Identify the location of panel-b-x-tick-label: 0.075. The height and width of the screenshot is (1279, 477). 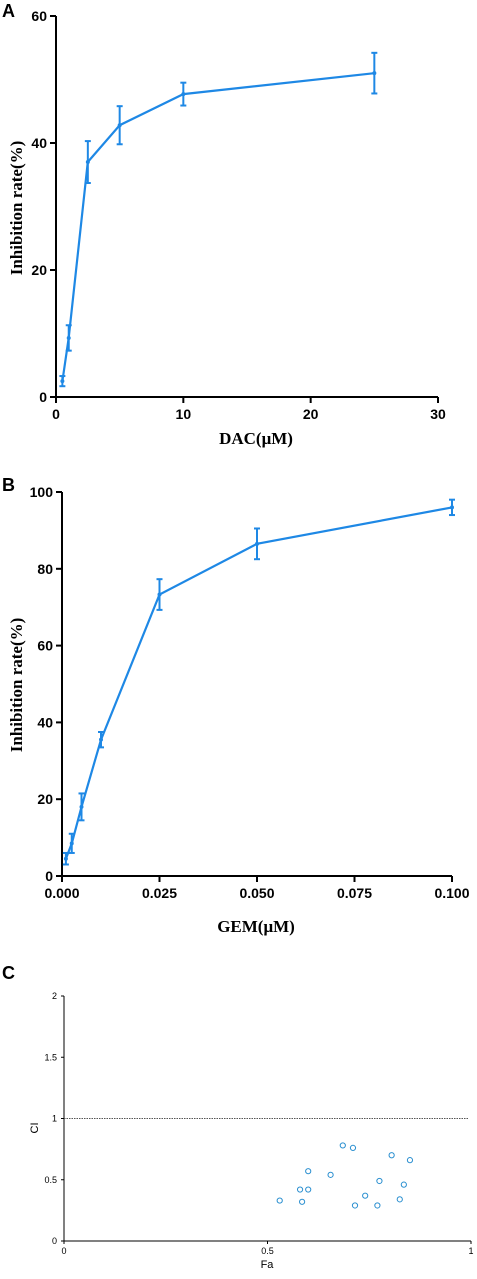
(354, 893).